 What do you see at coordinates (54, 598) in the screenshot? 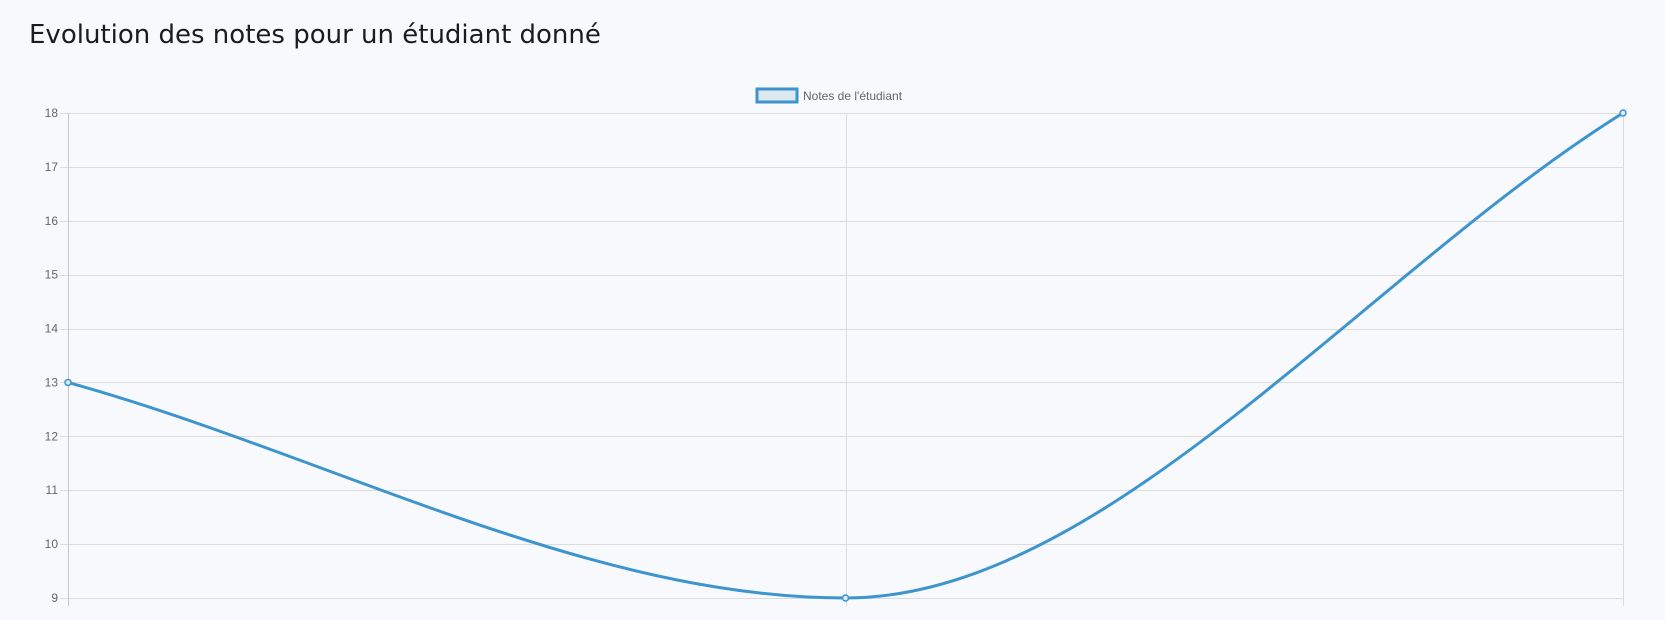
I see `y-tick-label: 9` at bounding box center [54, 598].